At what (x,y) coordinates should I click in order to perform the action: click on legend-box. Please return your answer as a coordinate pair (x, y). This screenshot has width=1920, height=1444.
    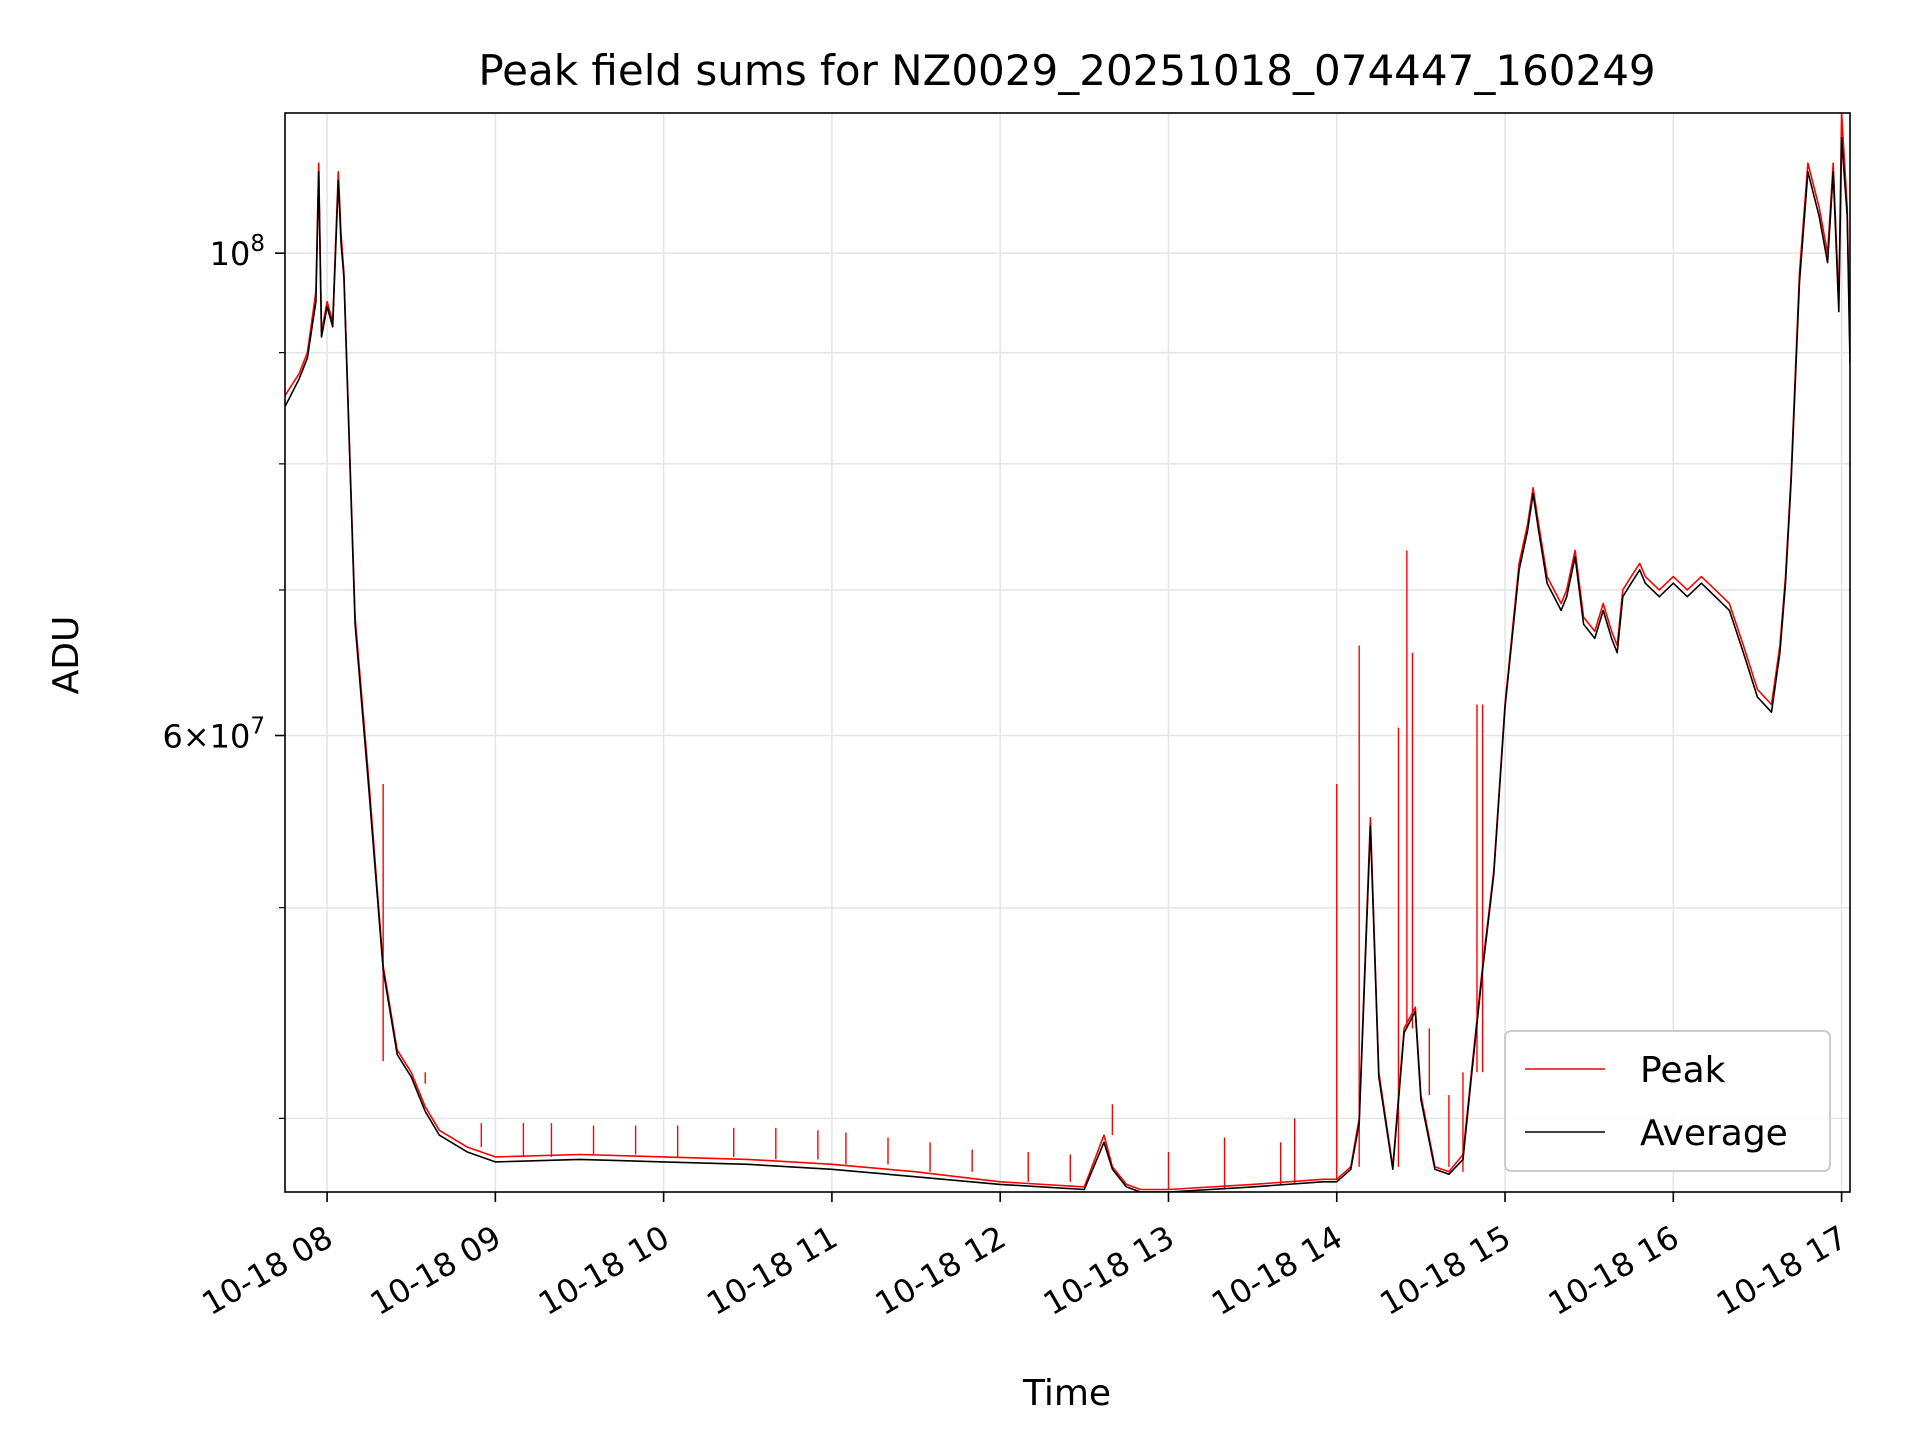
    Looking at the image, I should click on (1667, 1101).